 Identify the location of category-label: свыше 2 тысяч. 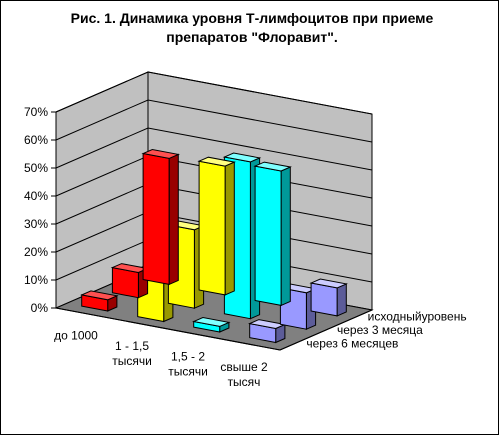
(244, 374).